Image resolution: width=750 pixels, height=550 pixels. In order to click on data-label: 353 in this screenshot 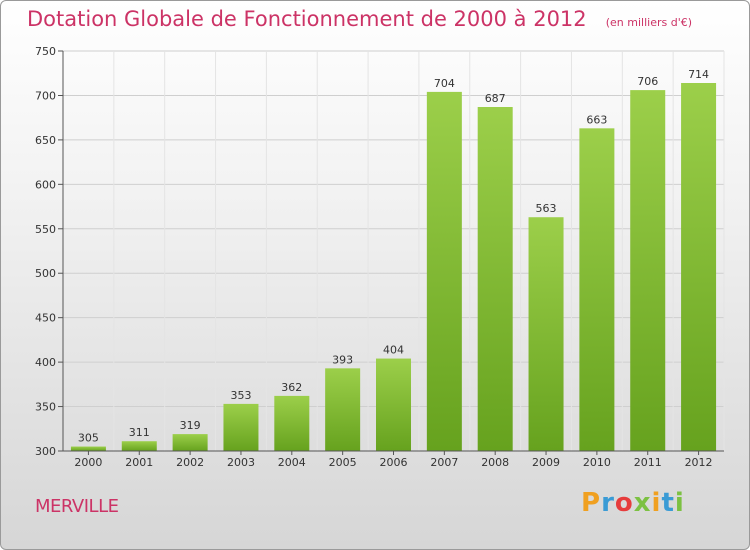, I will do `click(240, 395)`.